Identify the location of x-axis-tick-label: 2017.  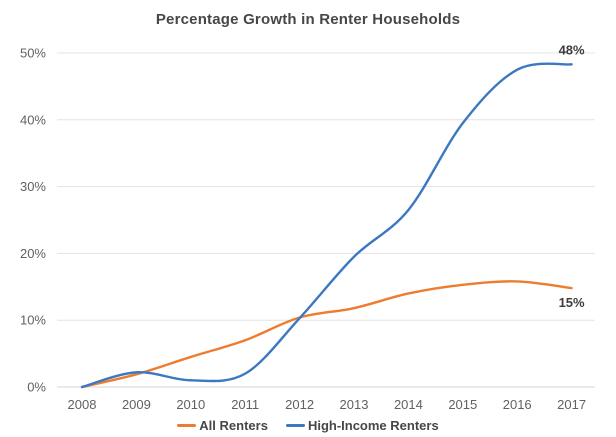
(571, 404).